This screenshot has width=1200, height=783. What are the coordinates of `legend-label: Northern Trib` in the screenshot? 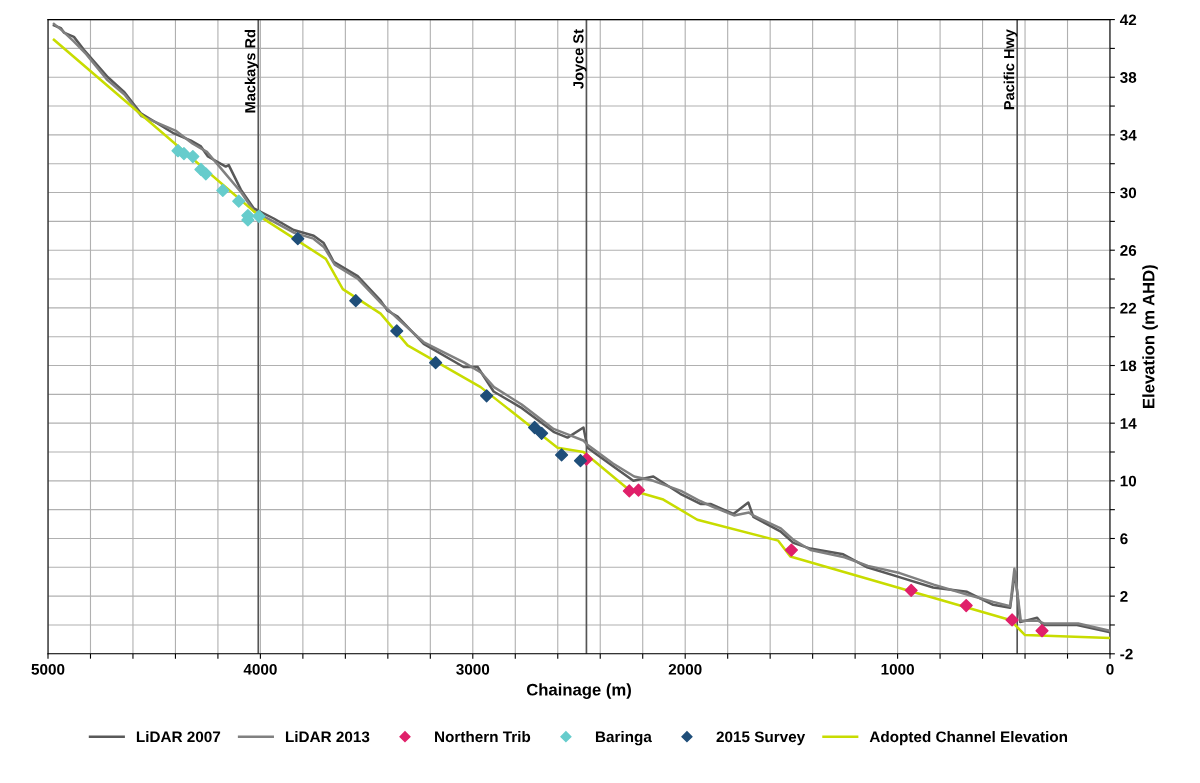 It's located at (483, 736).